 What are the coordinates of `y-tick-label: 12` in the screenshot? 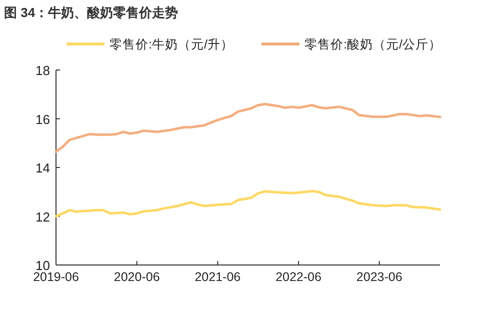 It's located at (43, 216).